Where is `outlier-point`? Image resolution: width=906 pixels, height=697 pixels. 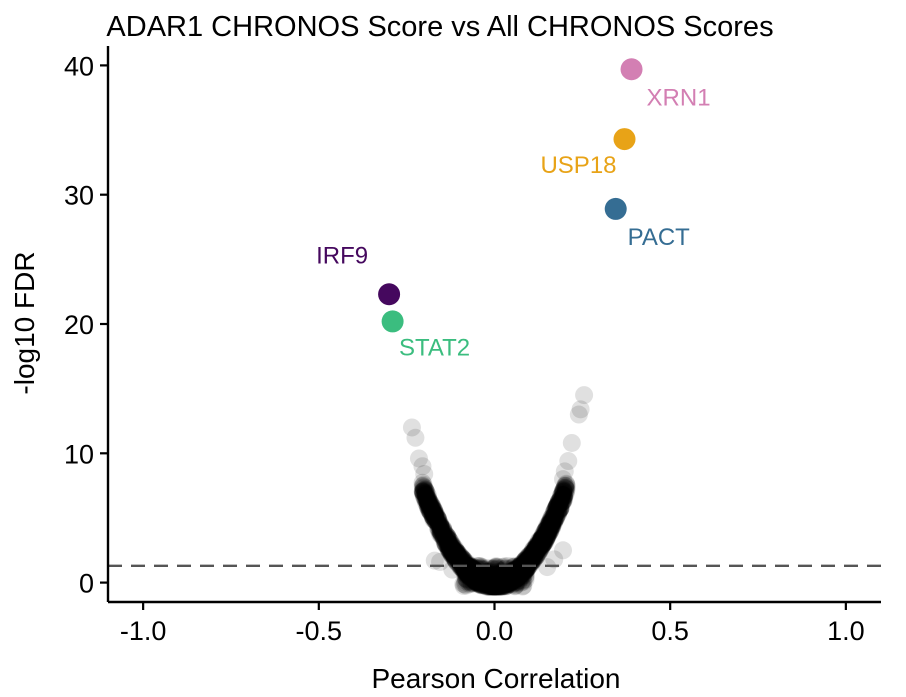 outlier-point is located at coordinates (547, 567).